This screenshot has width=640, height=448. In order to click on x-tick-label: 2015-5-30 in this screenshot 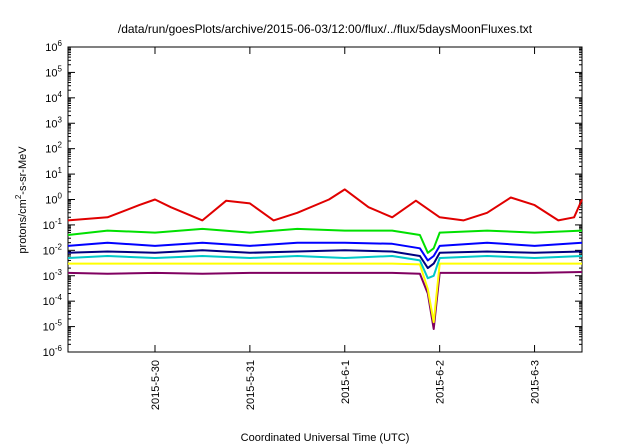, I will do `click(156, 385)`.